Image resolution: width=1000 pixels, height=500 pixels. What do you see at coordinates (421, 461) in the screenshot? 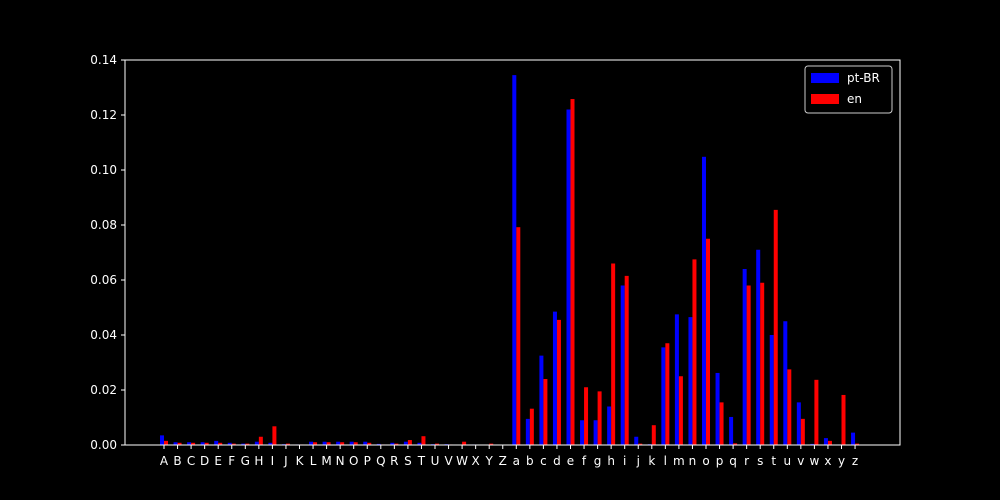
I see `x-tick-label: T` at bounding box center [421, 461].